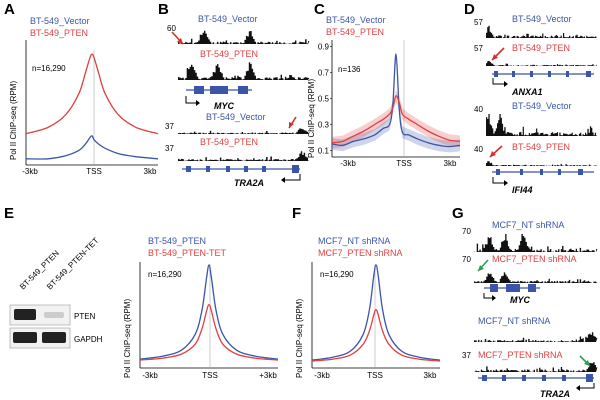  Describe the element at coordinates (450, 163) in the screenshot. I see `panel-c-xtick-right: 3kb` at that location.